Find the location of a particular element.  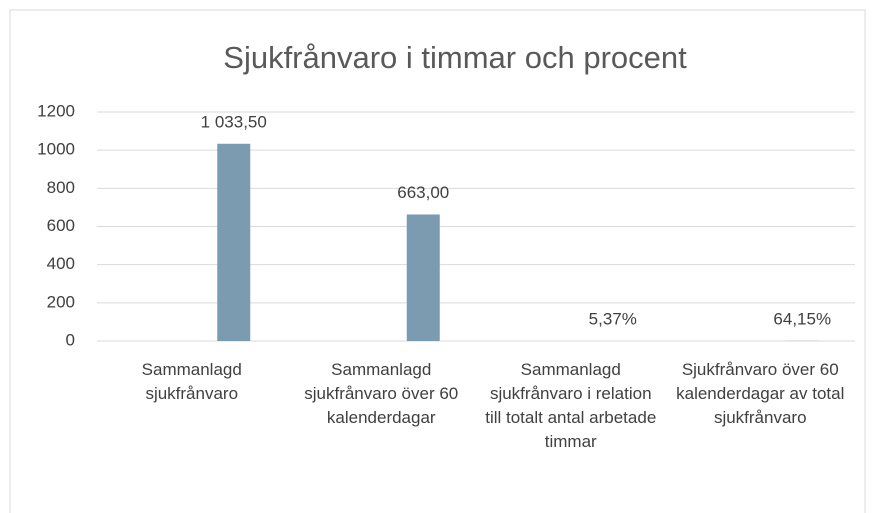

y-tick-label: 400 is located at coordinates (61, 263).